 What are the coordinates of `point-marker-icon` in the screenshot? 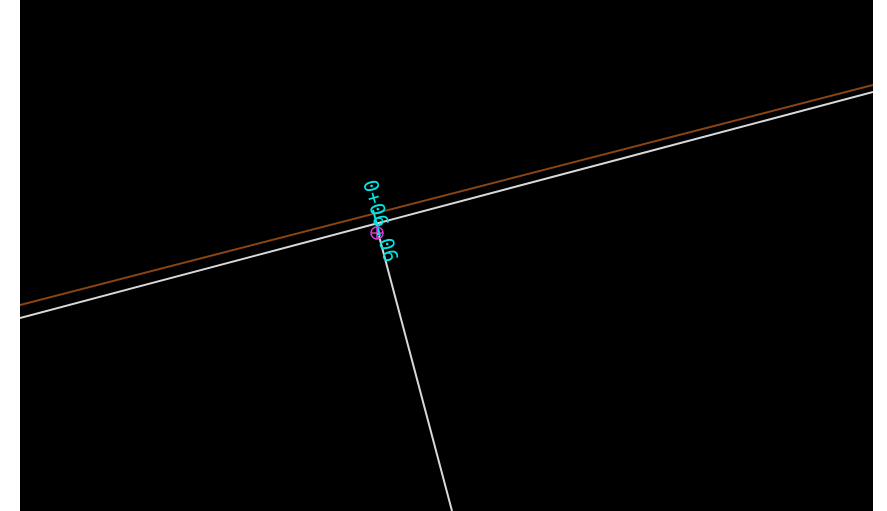 It's located at (377, 233).